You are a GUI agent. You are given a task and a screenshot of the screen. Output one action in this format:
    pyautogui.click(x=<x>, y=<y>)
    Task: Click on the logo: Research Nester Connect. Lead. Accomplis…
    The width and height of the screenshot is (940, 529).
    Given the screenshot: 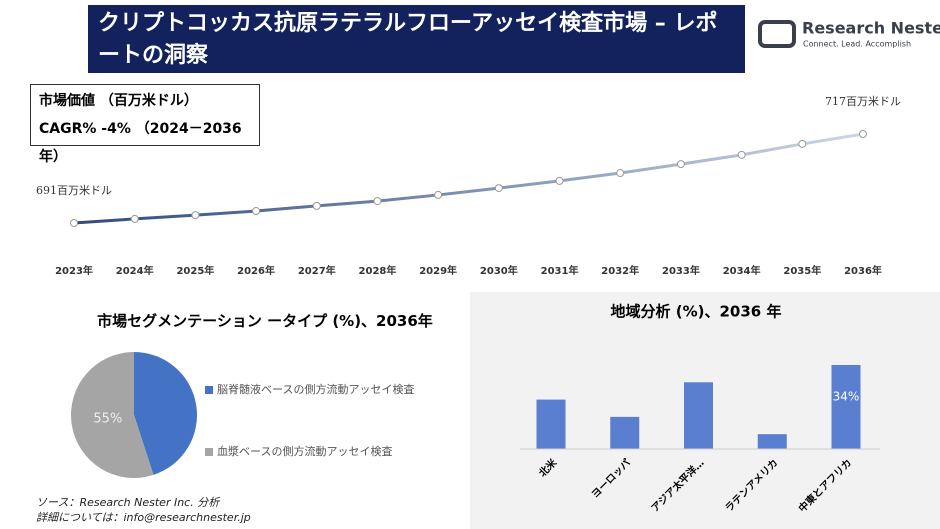 What is the action you would take?
    pyautogui.click(x=849, y=34)
    